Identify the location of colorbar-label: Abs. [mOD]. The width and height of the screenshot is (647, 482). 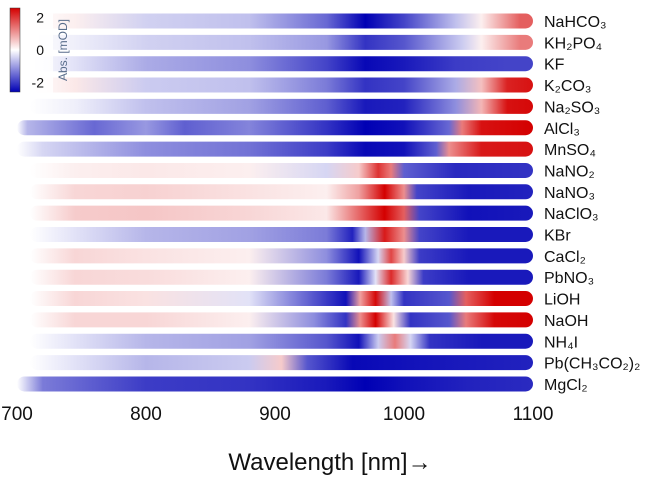
(63, 50).